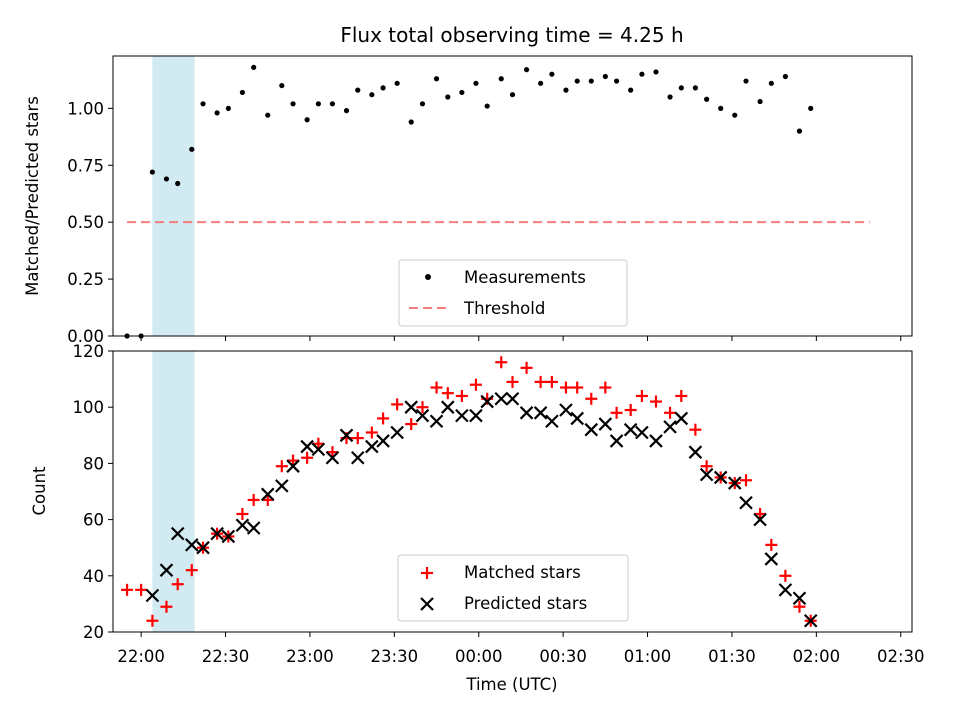 The width and height of the screenshot is (960, 720). I want to click on x-tick-label: 00:00, so click(479, 656).